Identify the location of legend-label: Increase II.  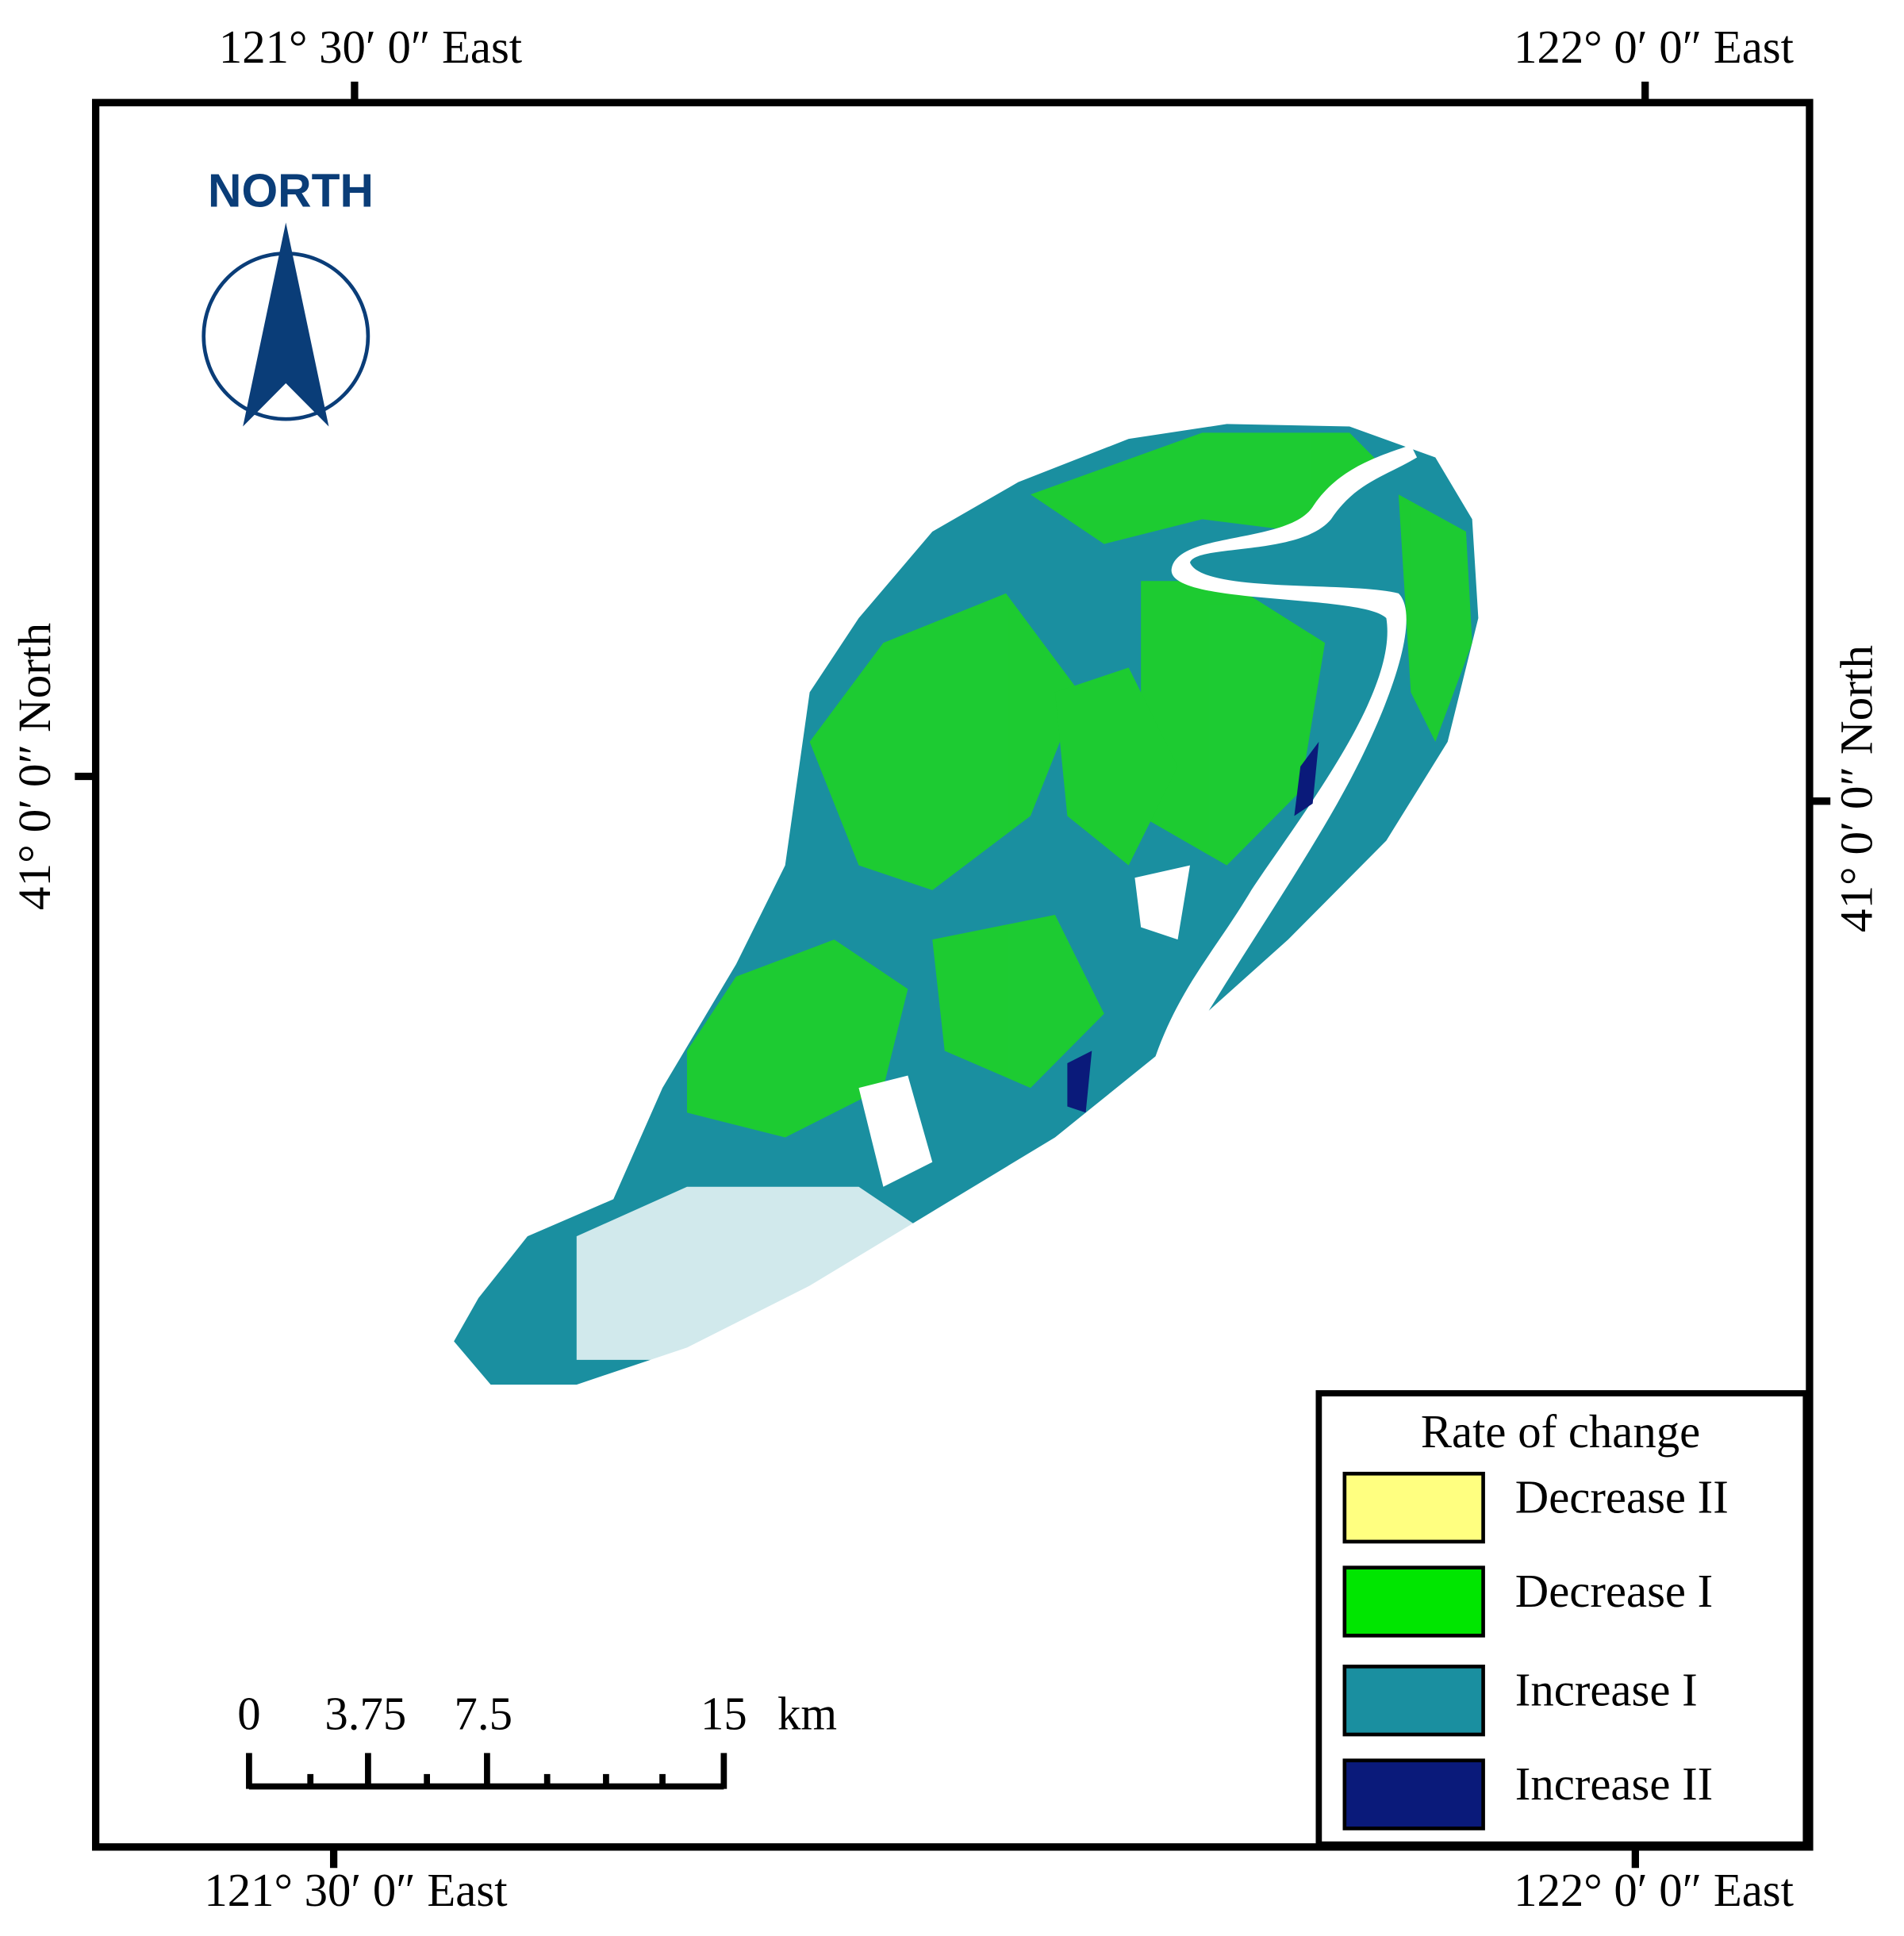
(1614, 1783).